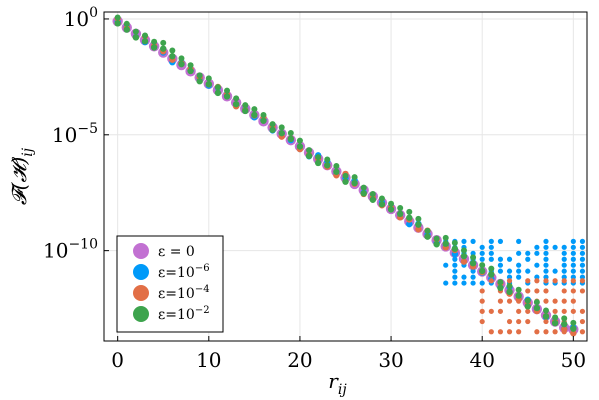  Describe the element at coordinates (141, 314) in the screenshot. I see `legend-marker` at that location.